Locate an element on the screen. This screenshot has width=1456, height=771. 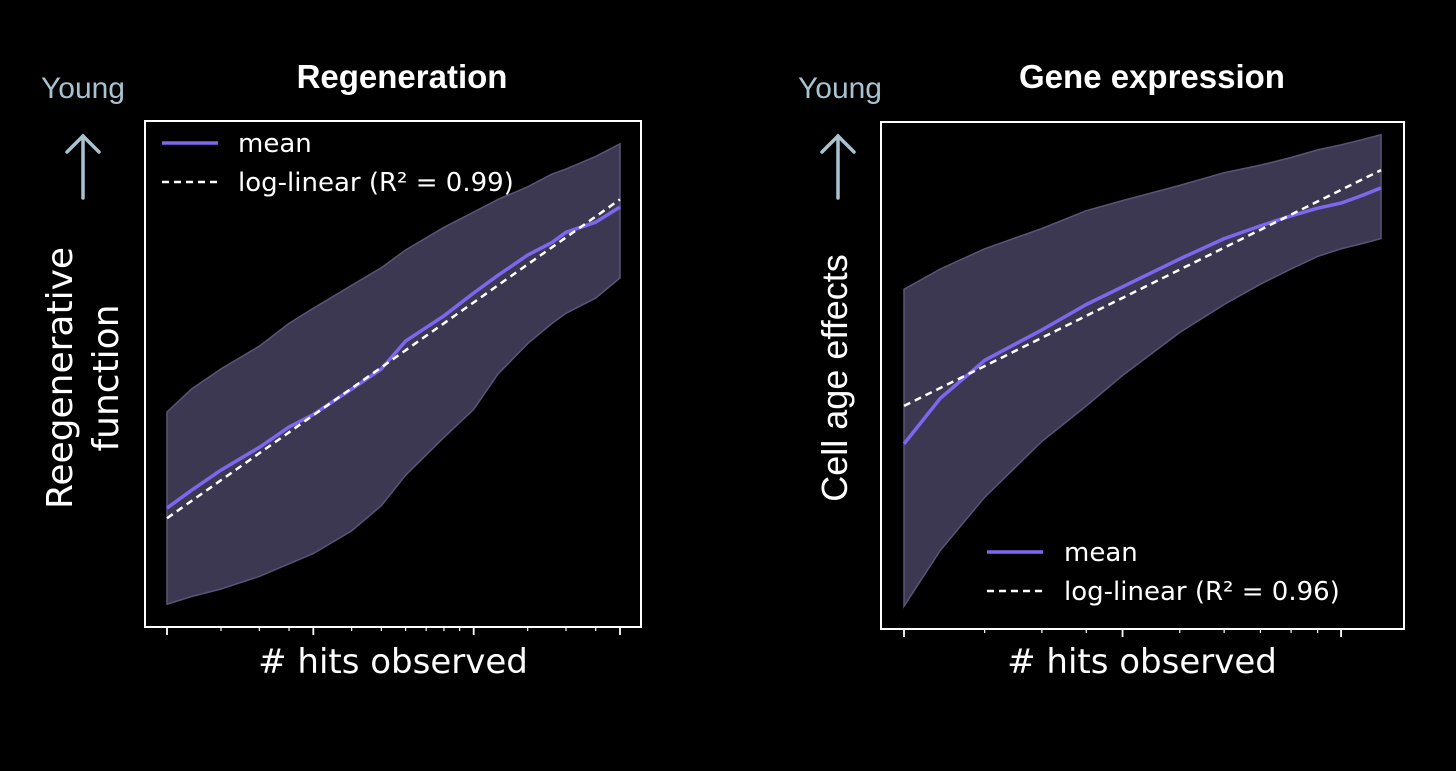
y-axis-label: Reegenerative is located at coordinates (60, 378).